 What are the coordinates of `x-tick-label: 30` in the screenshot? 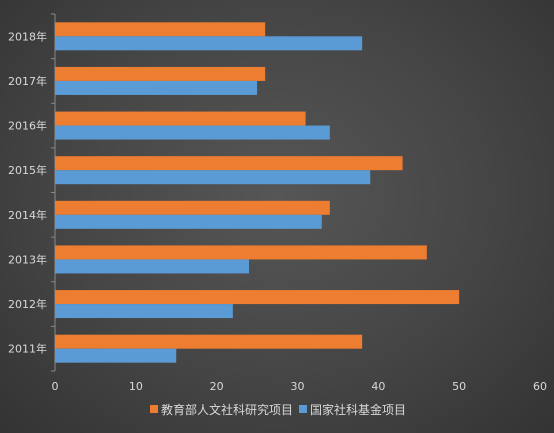 It's located at (298, 386).